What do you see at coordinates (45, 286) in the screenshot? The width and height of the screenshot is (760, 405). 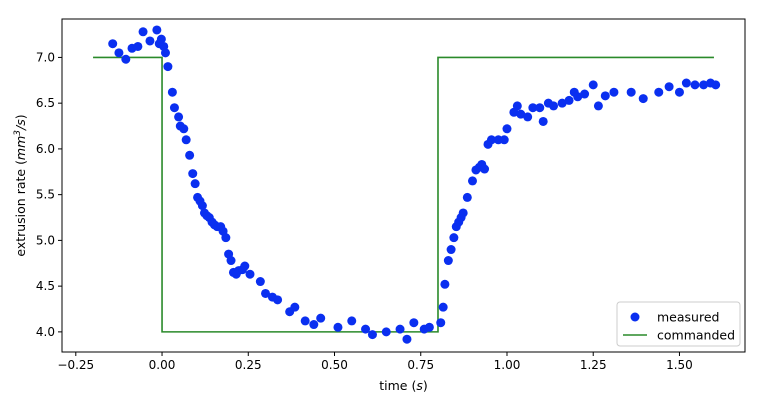 I see `y-tick-label: 4.5` at bounding box center [45, 286].